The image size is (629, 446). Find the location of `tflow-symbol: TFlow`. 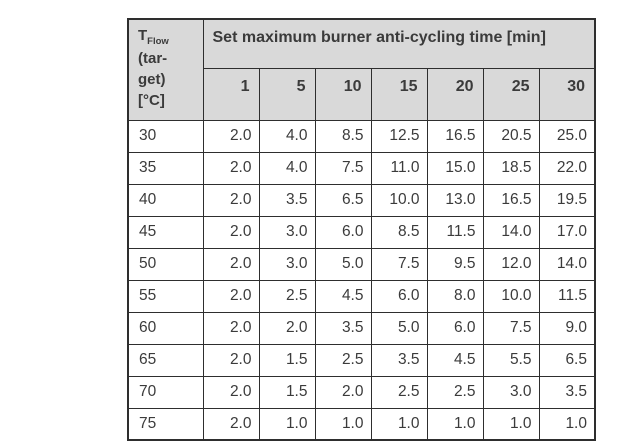

tflow-symbol: TFlow is located at coordinates (153, 37).